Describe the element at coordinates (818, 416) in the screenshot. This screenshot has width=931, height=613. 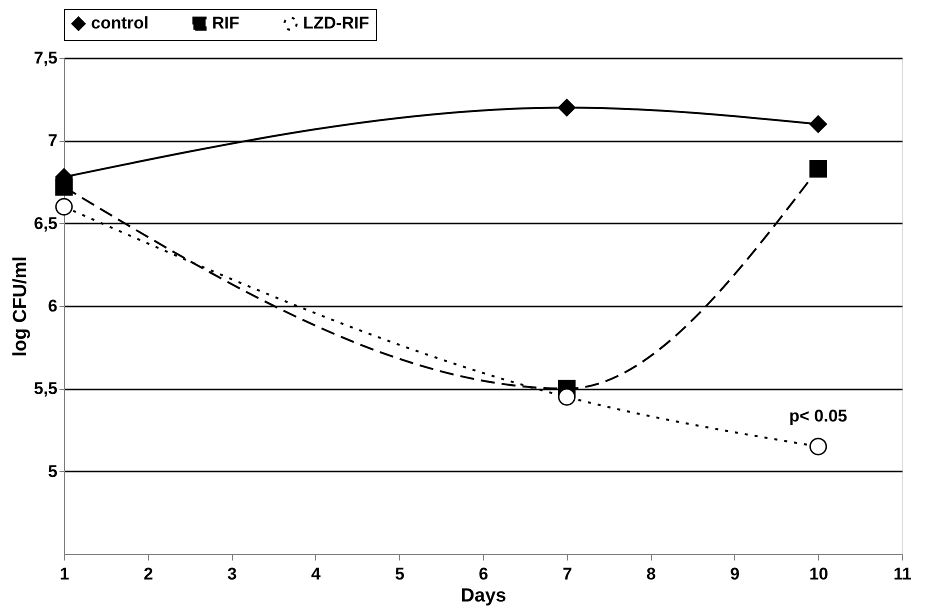
I see `annotation: p< 0.05` at that location.